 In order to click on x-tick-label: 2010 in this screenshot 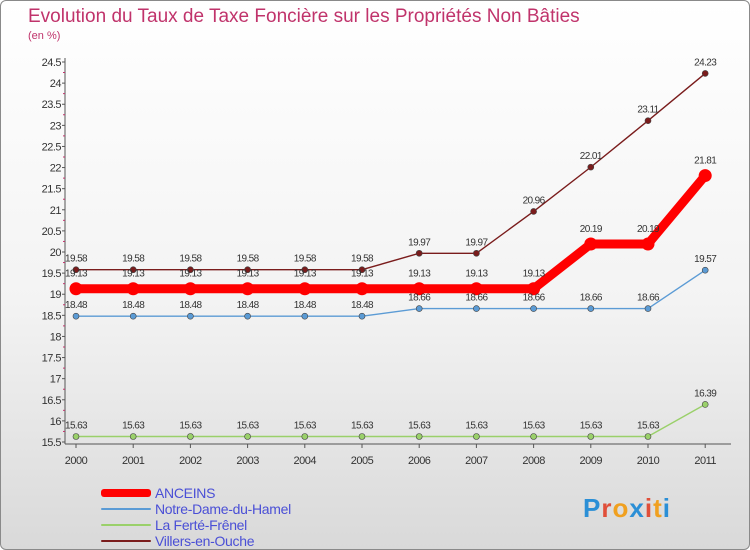, I will do `click(648, 461)`.